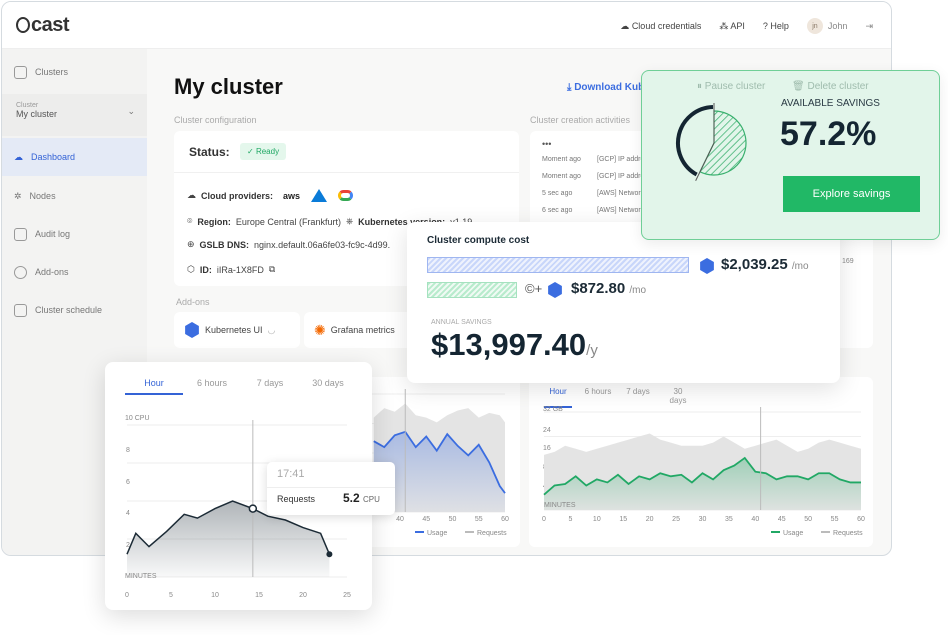  I want to click on sidebar-item-nodes: ✲ Nodes, so click(35, 196).